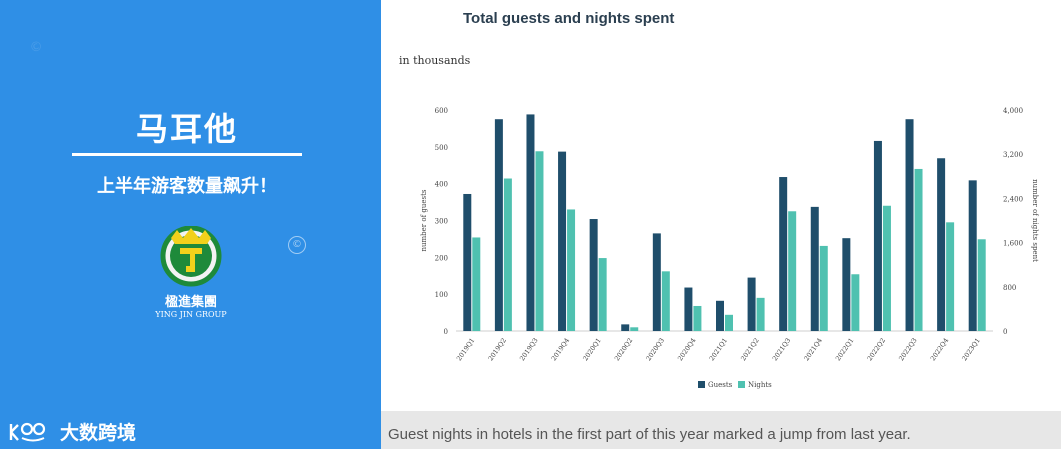 Image resolution: width=1061 pixels, height=459 pixels. What do you see at coordinates (654, 350) in the screenshot?
I see `x-tick-label: 2020Q3` at bounding box center [654, 350].